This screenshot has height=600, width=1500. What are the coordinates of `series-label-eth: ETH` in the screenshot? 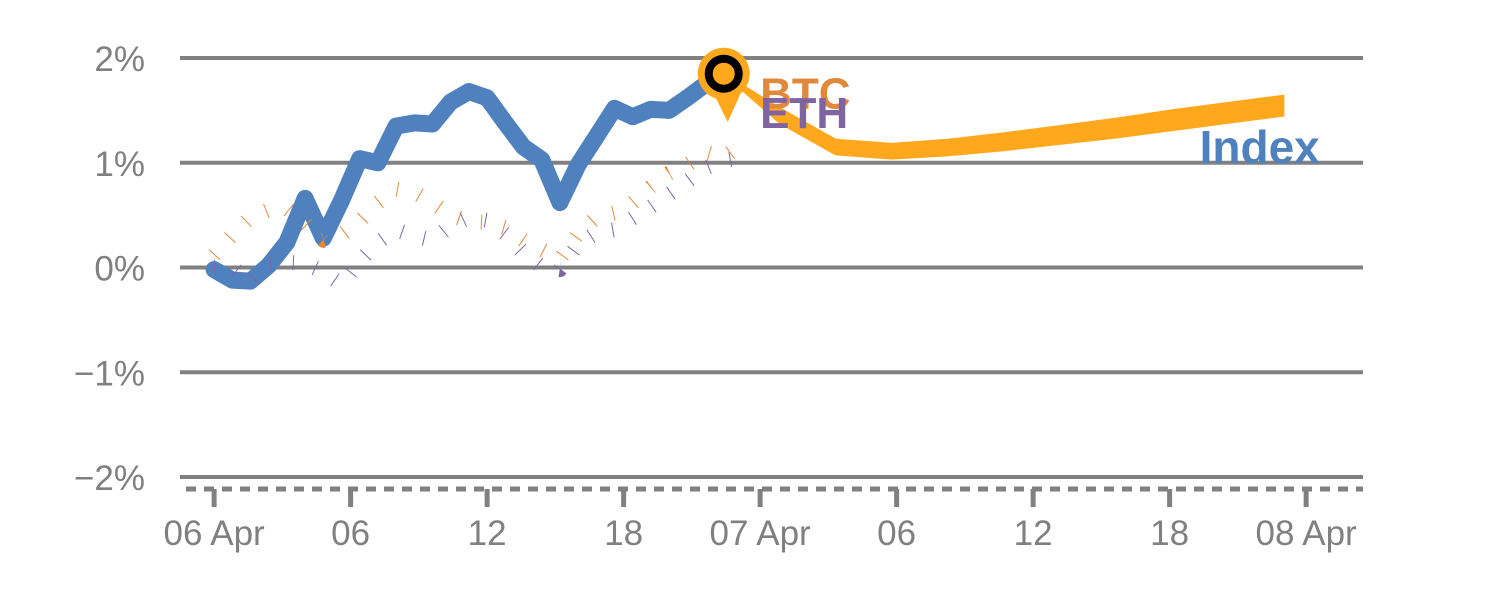 It's located at (804, 113).